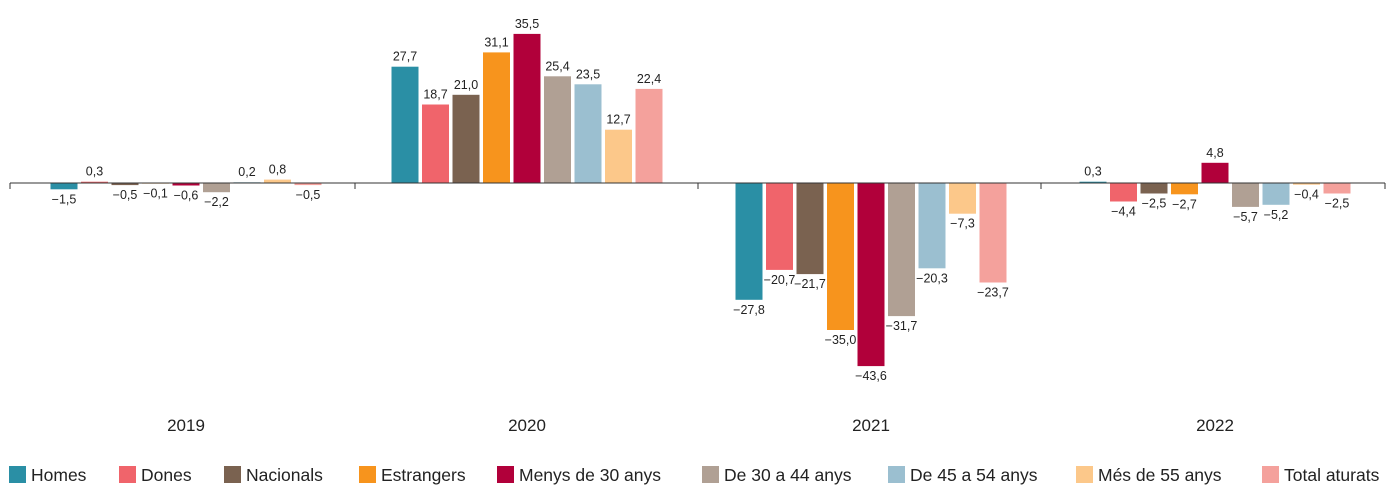 The width and height of the screenshot is (1389, 486). I want to click on data-label-mes-de-55-anys-2019: 0,8, so click(277, 170).